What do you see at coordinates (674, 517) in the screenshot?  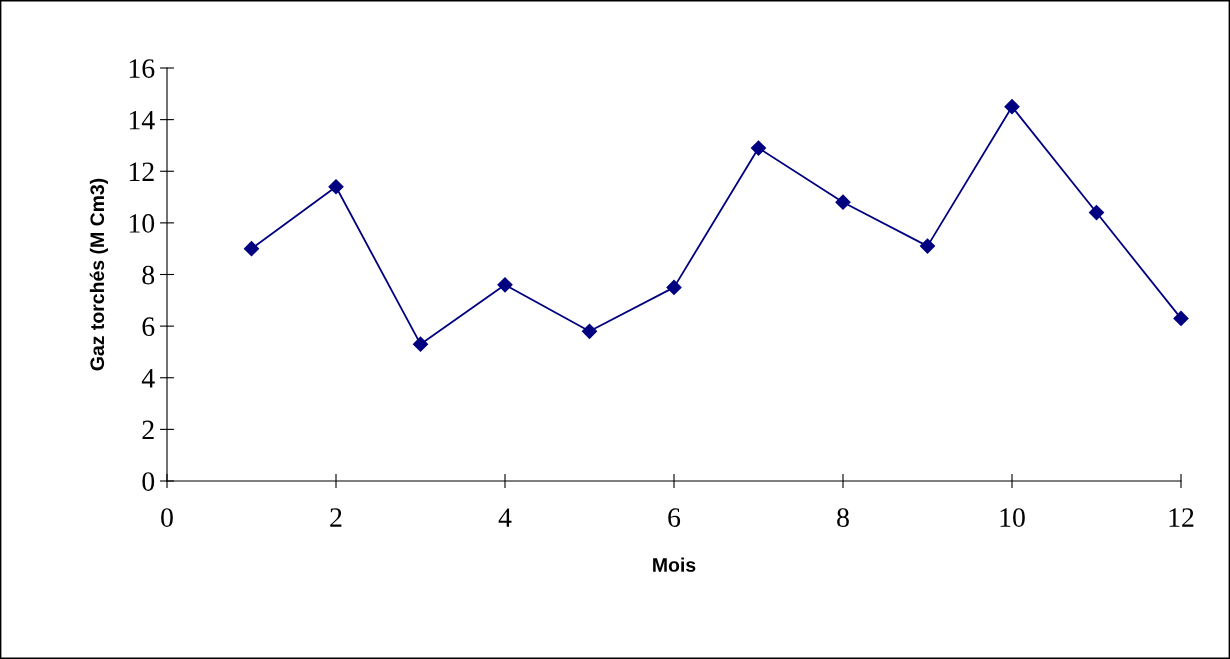 I see `x-tick-label: 6` at bounding box center [674, 517].